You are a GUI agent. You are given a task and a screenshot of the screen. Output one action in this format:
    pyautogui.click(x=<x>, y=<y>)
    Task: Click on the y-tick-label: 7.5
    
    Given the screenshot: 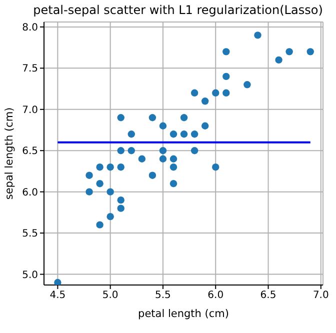 What is the action you would take?
    pyautogui.click(x=30, y=69)
    